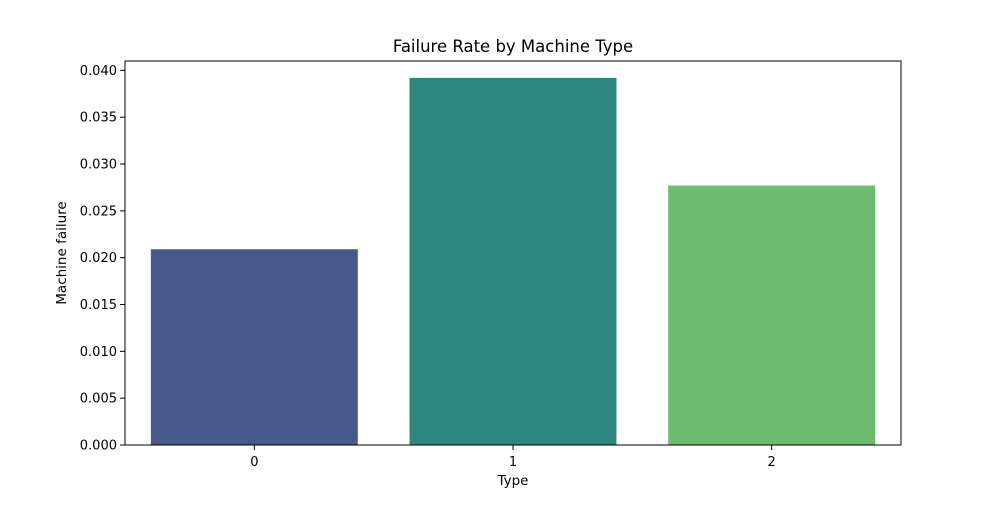 Image resolution: width=1000 pixels, height=505 pixels. What do you see at coordinates (98, 399) in the screenshot?
I see `y-tick-label: 0.005` at bounding box center [98, 399].